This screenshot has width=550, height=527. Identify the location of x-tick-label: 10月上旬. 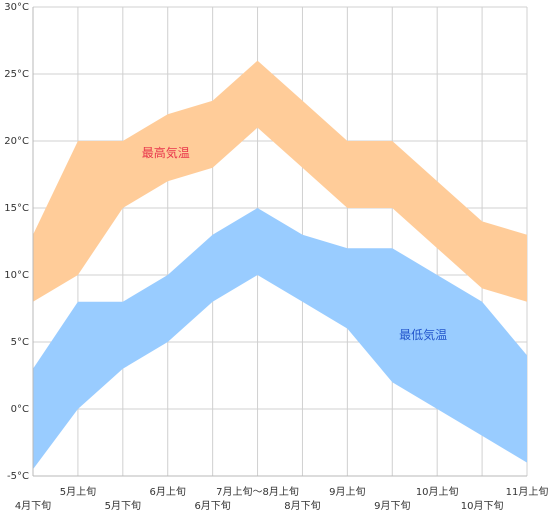
(437, 491).